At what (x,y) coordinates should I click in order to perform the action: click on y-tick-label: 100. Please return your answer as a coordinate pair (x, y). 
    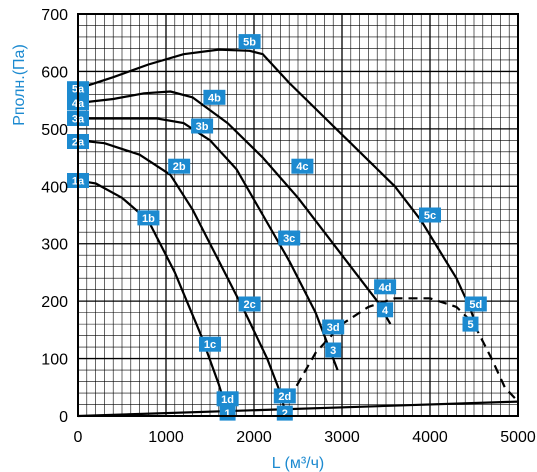
    Looking at the image, I should click on (54, 360).